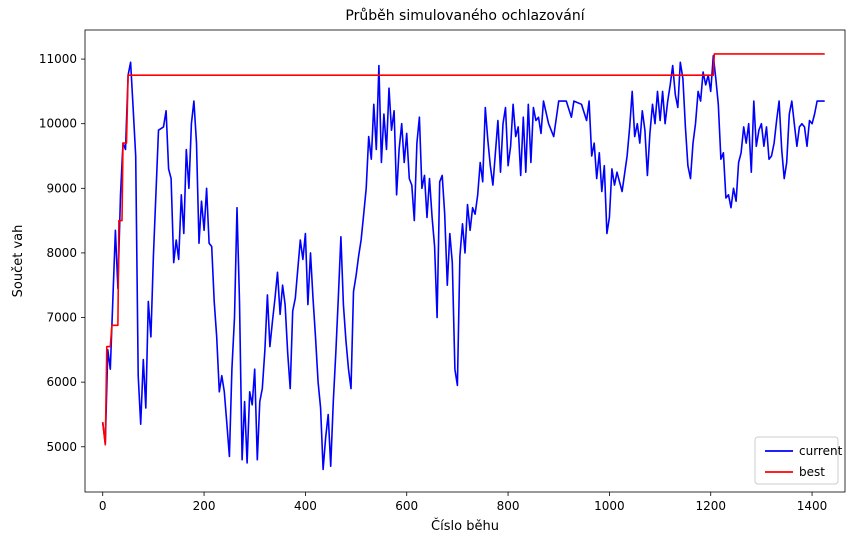  Describe the element at coordinates (58, 124) in the screenshot. I see `y-tick-label: 10000` at that location.